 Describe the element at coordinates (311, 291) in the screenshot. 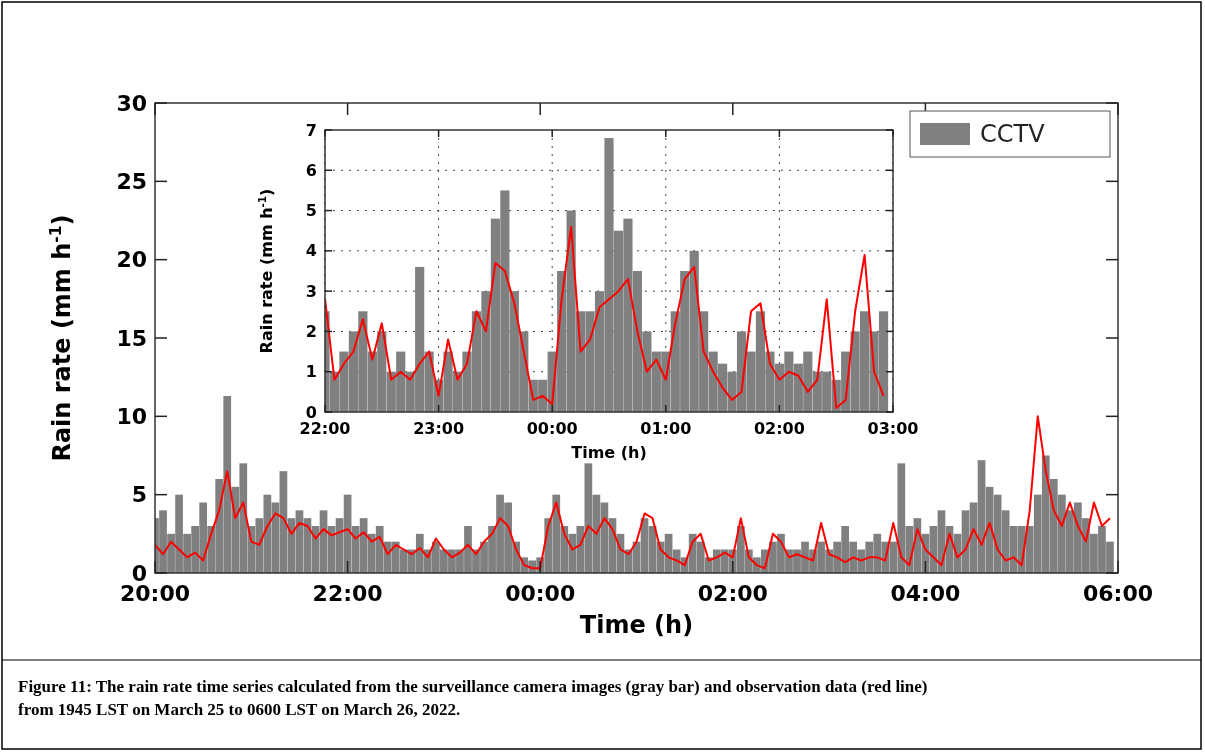

I see `y-tick-label: 3` at that location.